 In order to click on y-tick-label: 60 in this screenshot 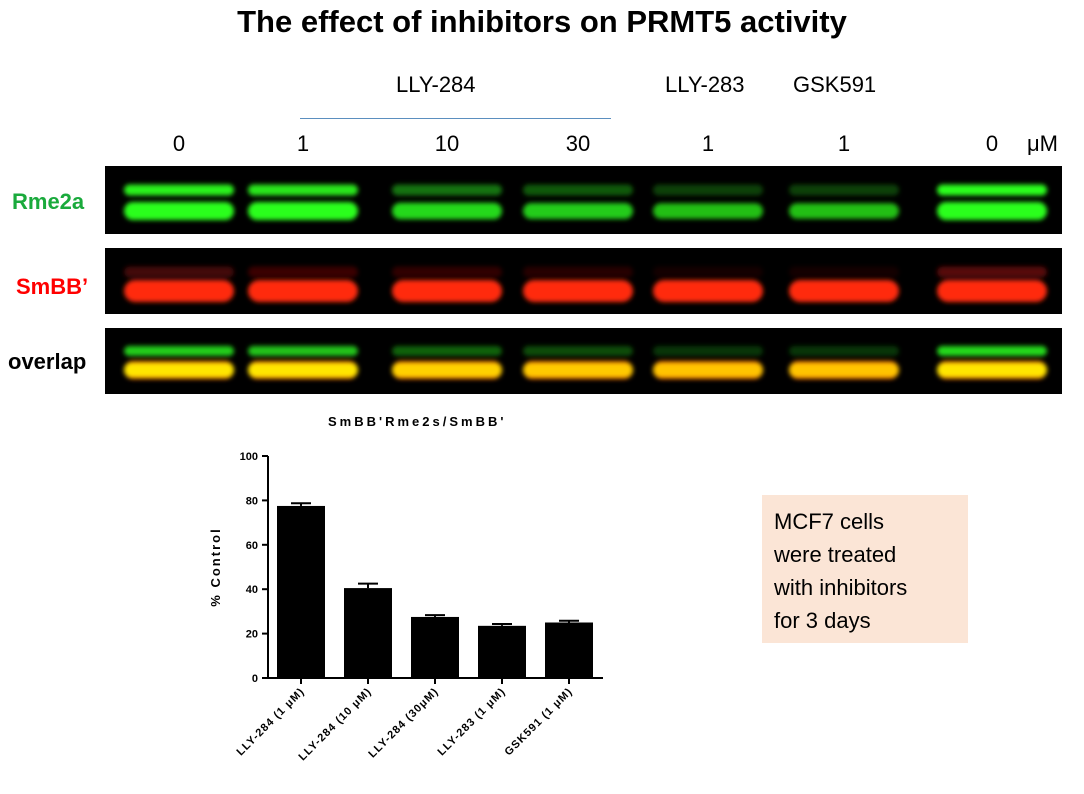, I will do `click(252, 546)`.